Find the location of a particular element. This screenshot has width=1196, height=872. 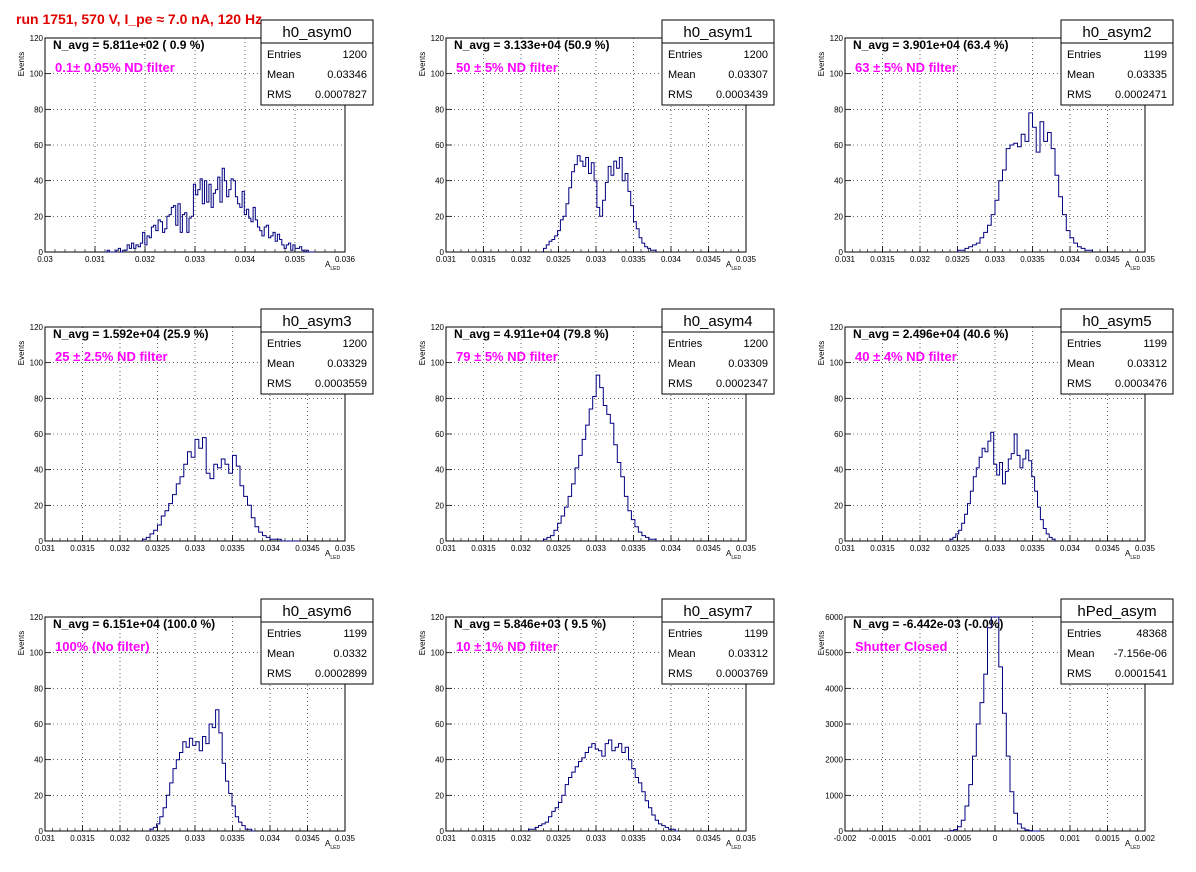

n-avg-label: N_avg = 2.496e+04 (40.6 %) is located at coordinates (930, 334).